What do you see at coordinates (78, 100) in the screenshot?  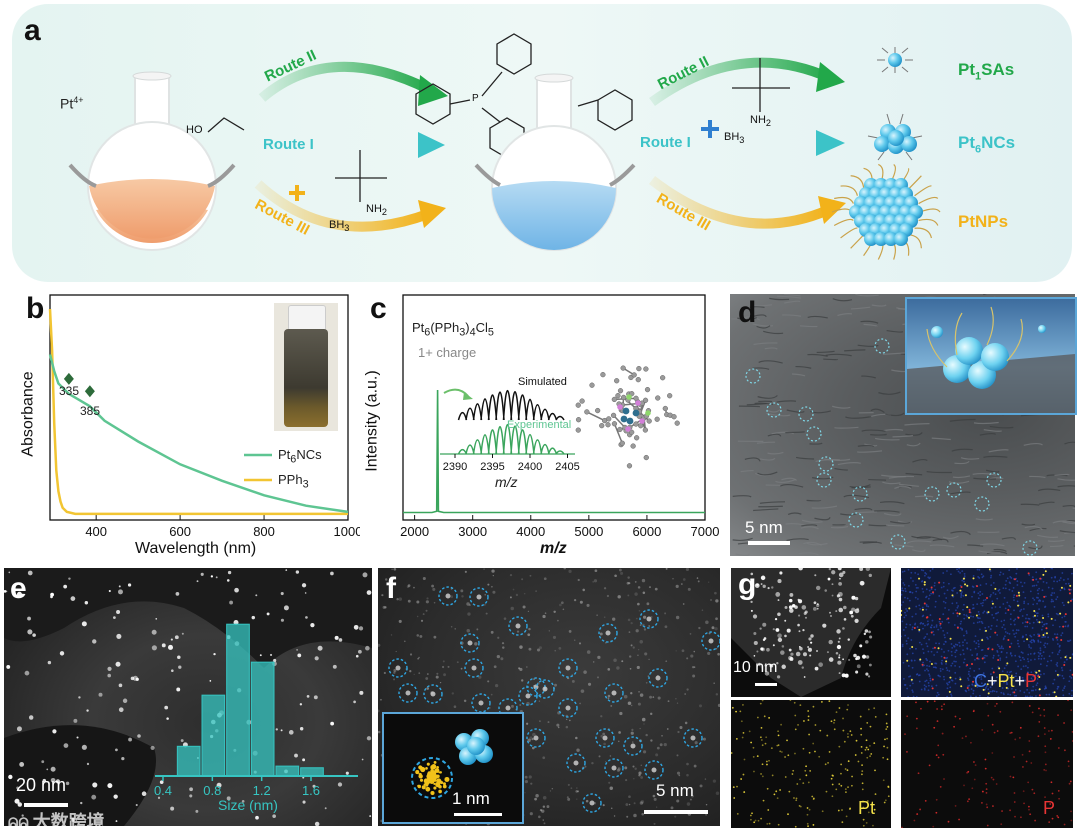 I see `precursor-charge: 4+` at bounding box center [78, 100].